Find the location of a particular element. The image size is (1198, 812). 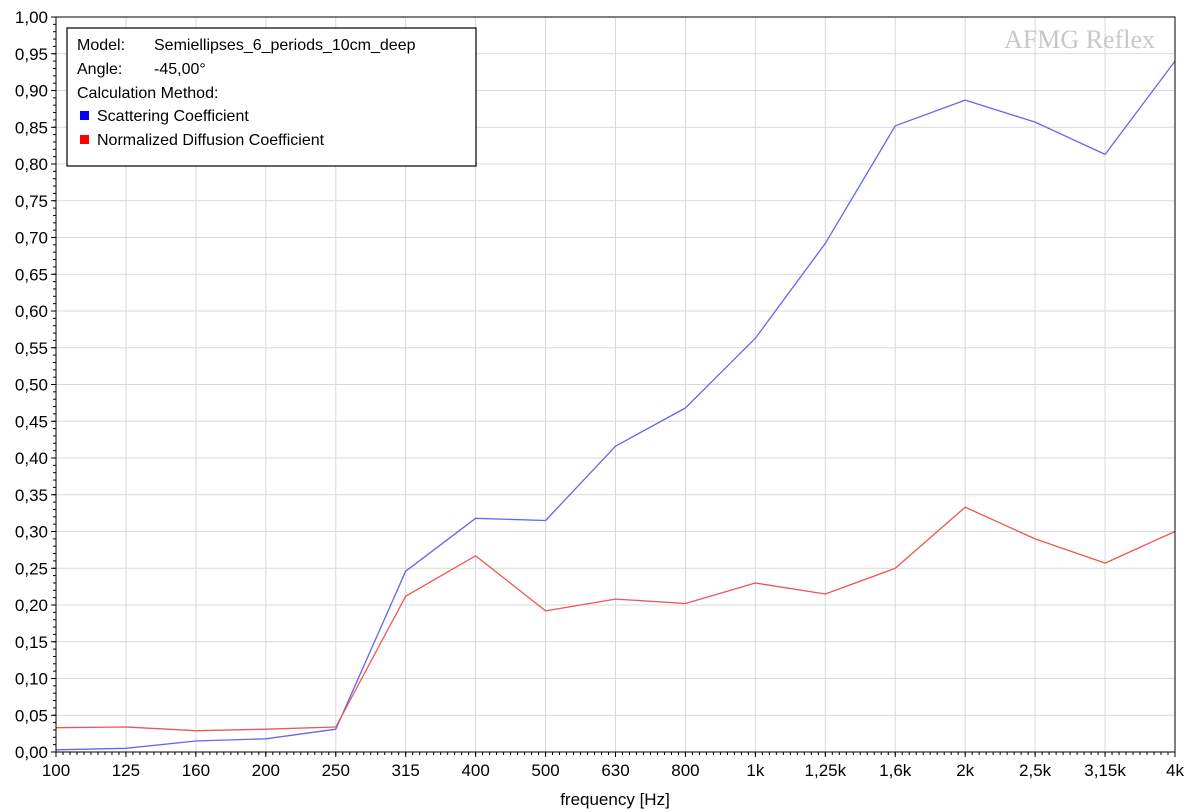

y-tick-label: 0,00 is located at coordinates (31, 752).